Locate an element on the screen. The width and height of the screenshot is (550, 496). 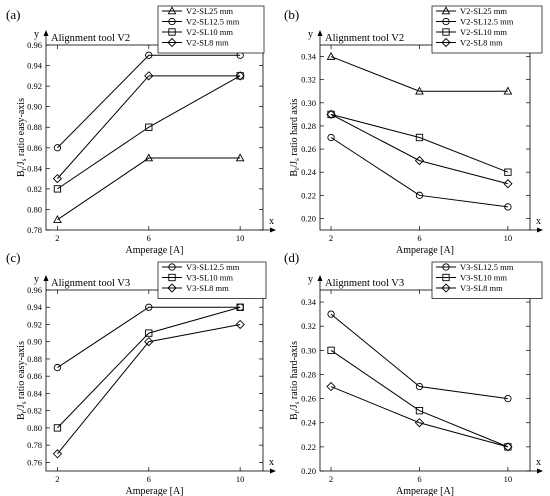
y-tick-label: 0.96 is located at coordinates (34, 45).